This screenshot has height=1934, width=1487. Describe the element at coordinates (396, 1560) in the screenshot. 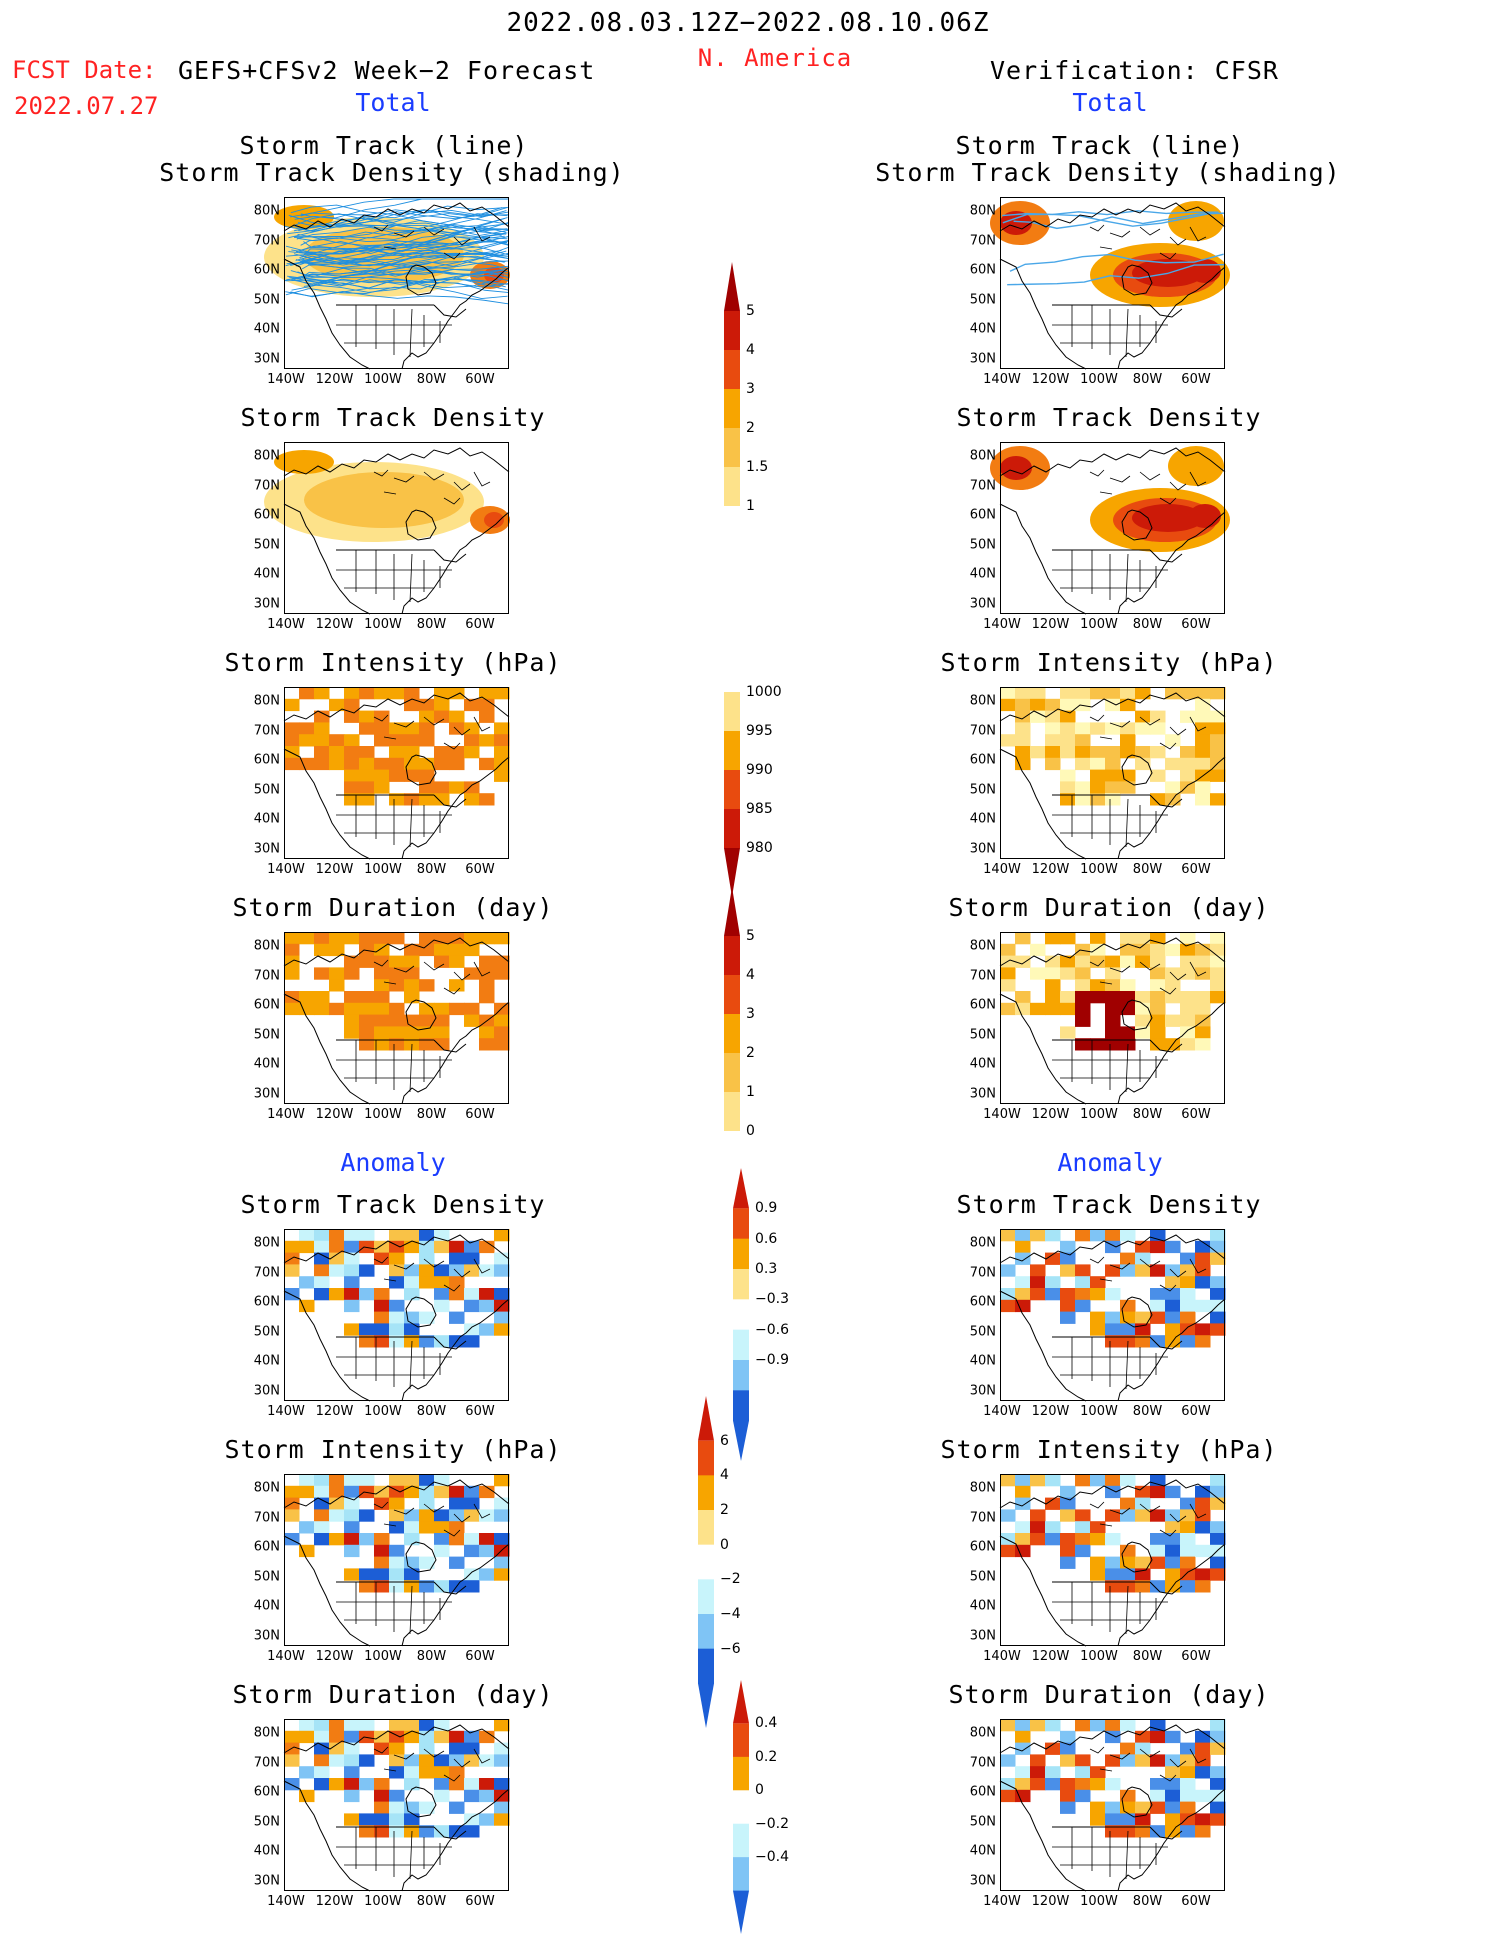

I see `map-frame` at that location.